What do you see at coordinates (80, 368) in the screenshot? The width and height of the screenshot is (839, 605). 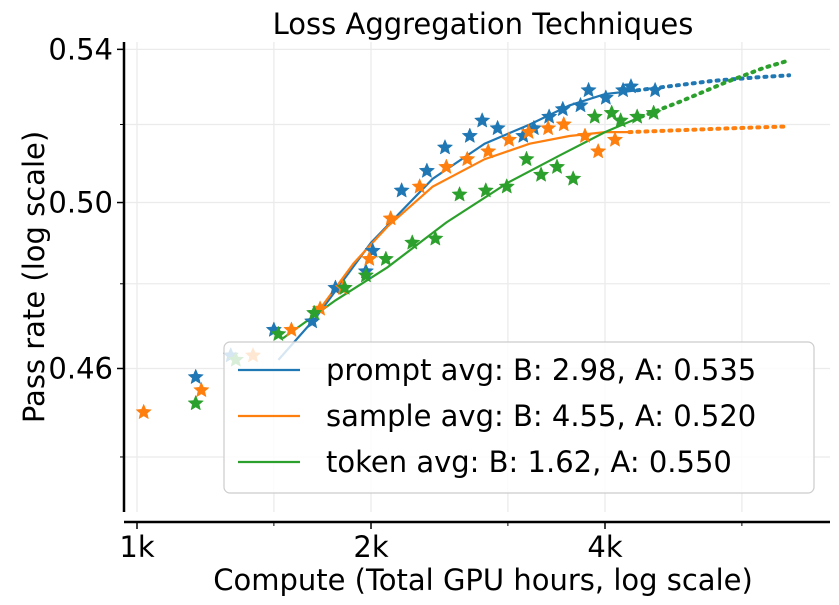 I see `y-tick-label: 0.46` at bounding box center [80, 368].